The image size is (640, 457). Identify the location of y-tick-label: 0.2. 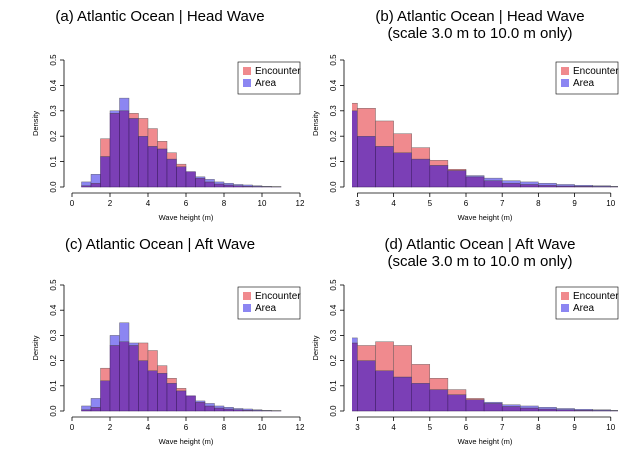
(333, 136).